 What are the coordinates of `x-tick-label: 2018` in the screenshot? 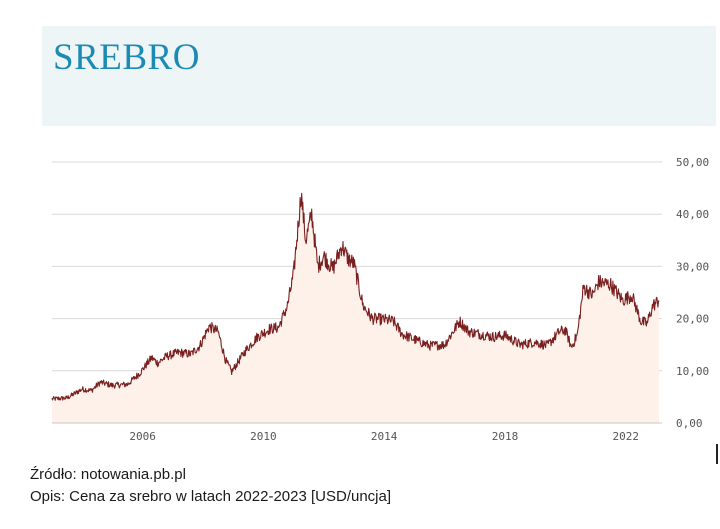 It's located at (505, 436).